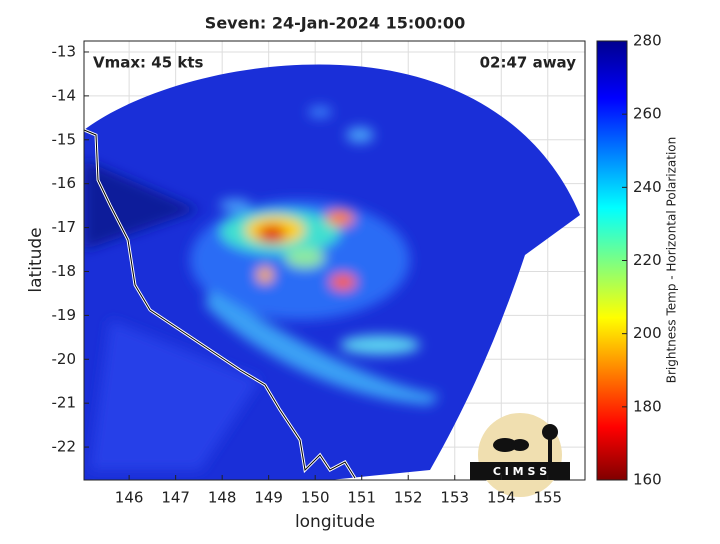  Describe the element at coordinates (501, 498) in the screenshot. I see `x-tick-label: 154` at that location.